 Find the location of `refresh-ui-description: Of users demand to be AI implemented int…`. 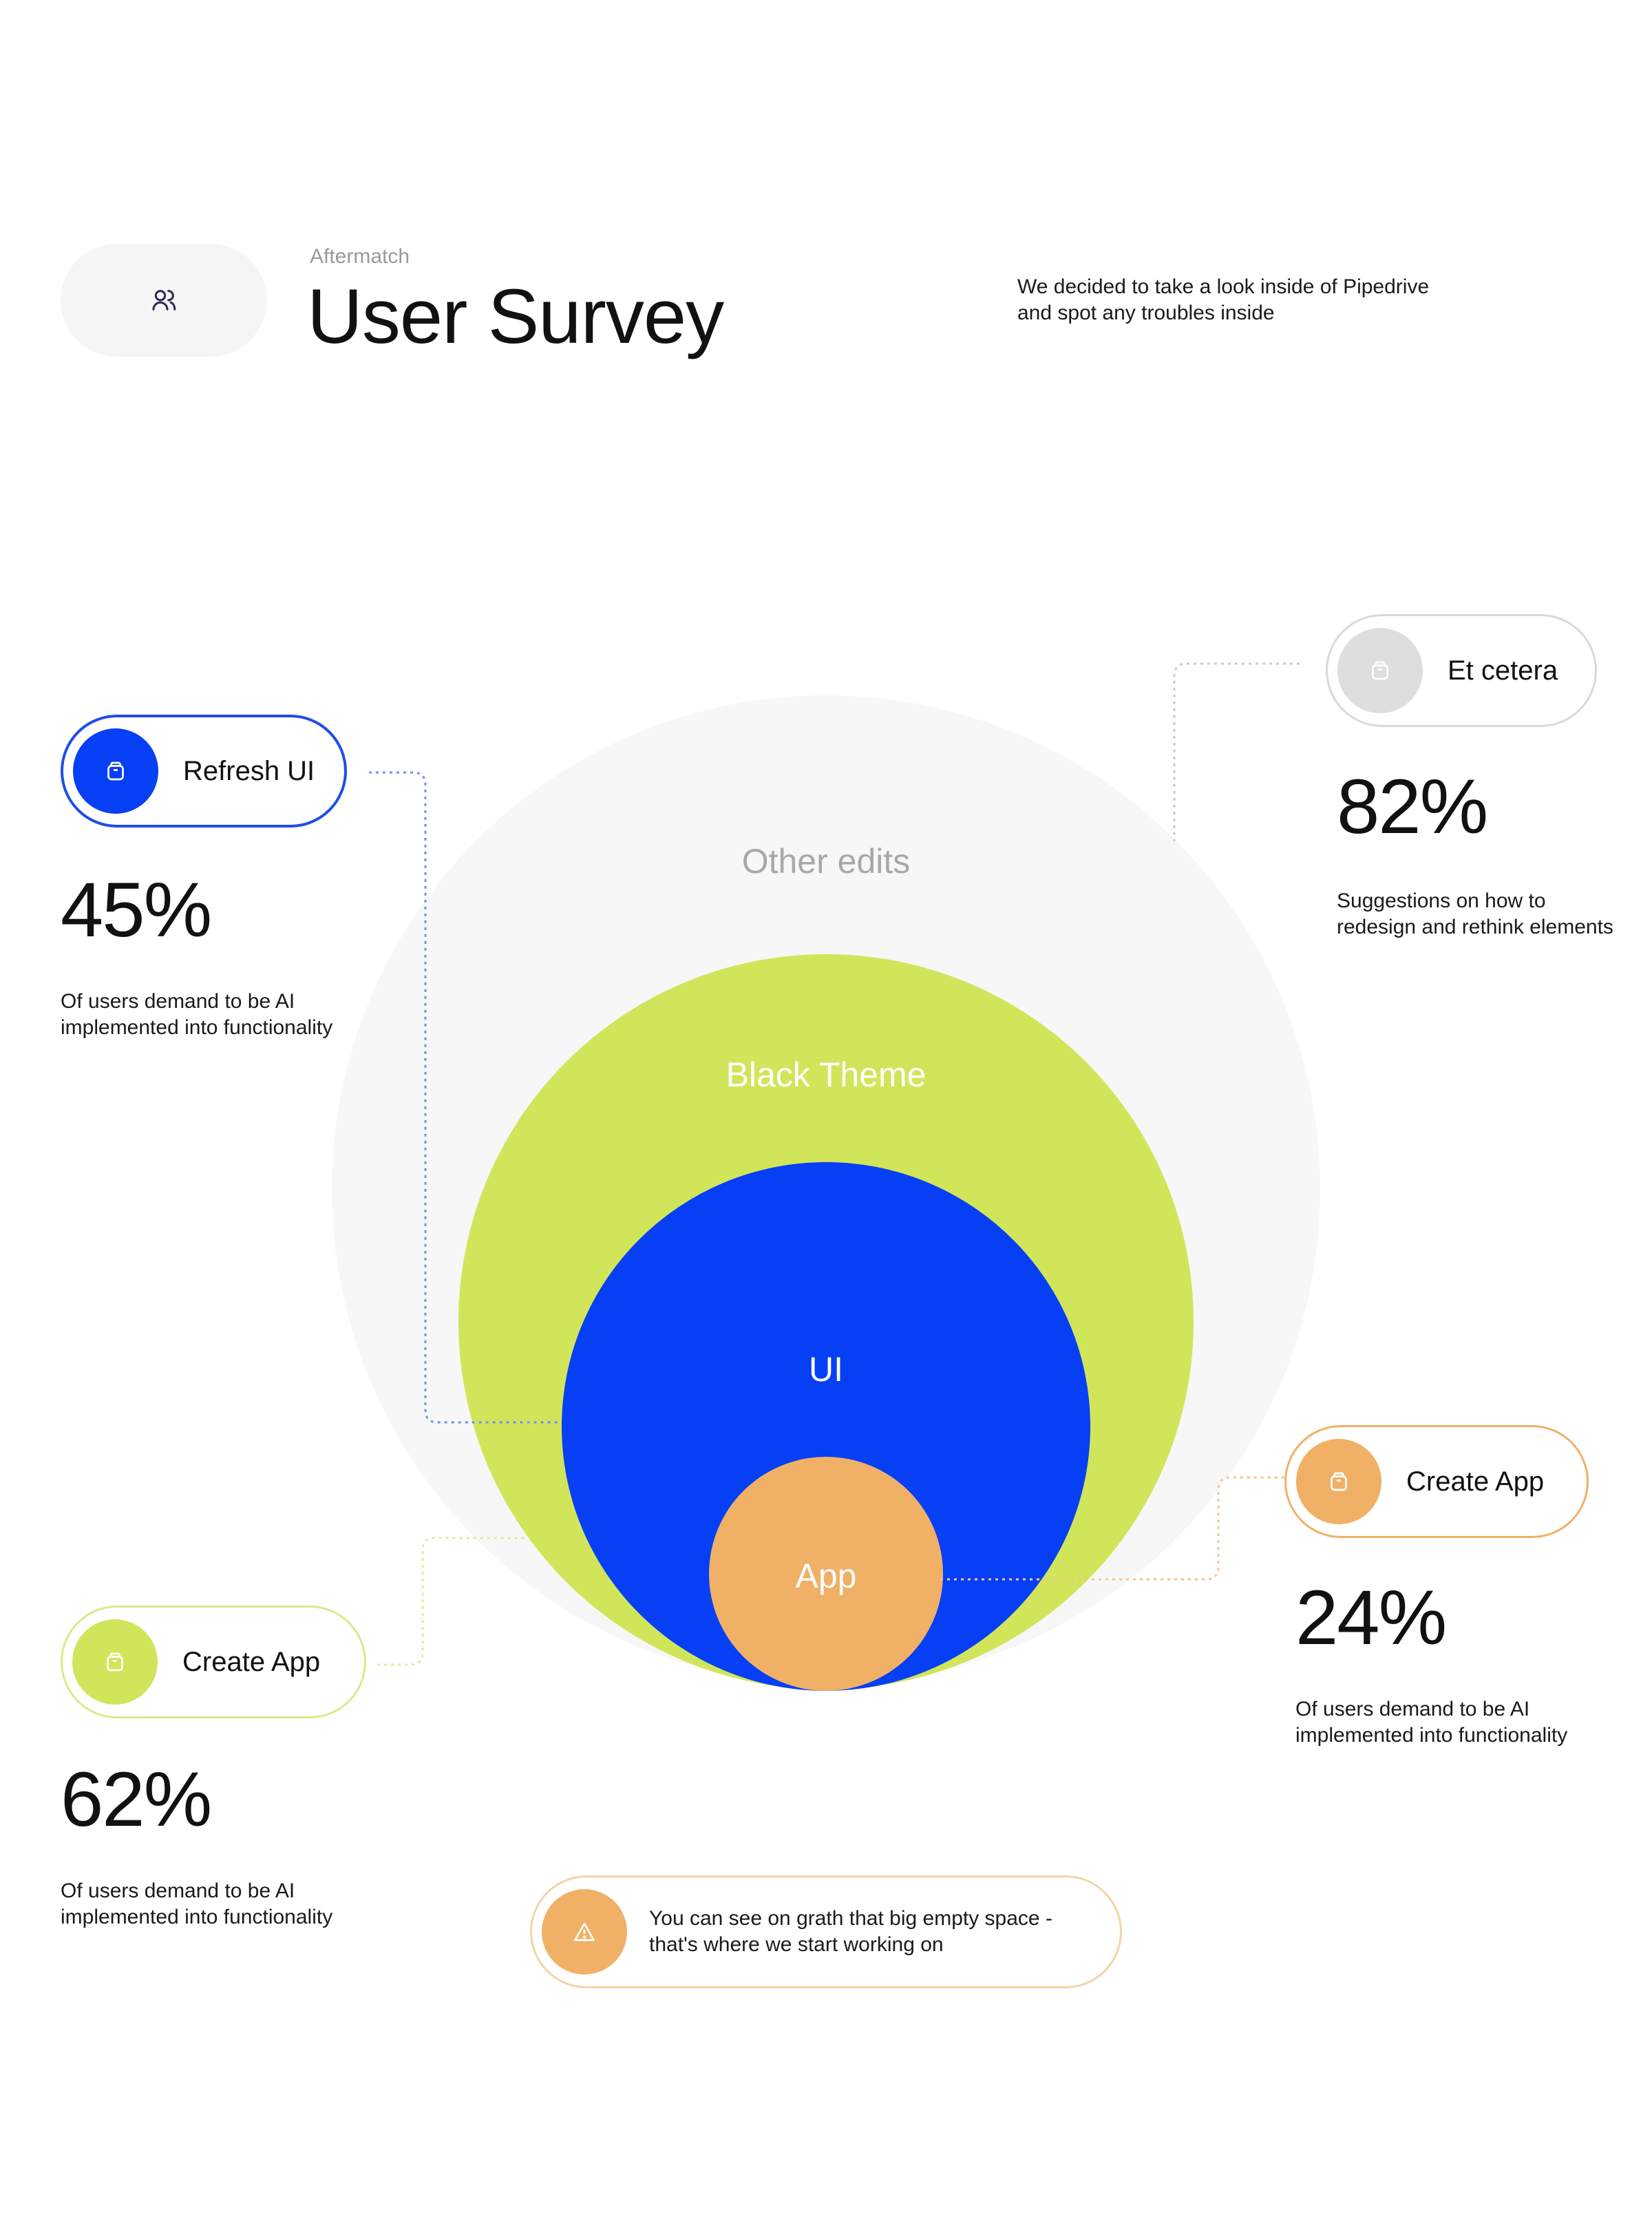

refresh-ui-description: Of users demand to be AI implemented int… is located at coordinates (240, 1015).